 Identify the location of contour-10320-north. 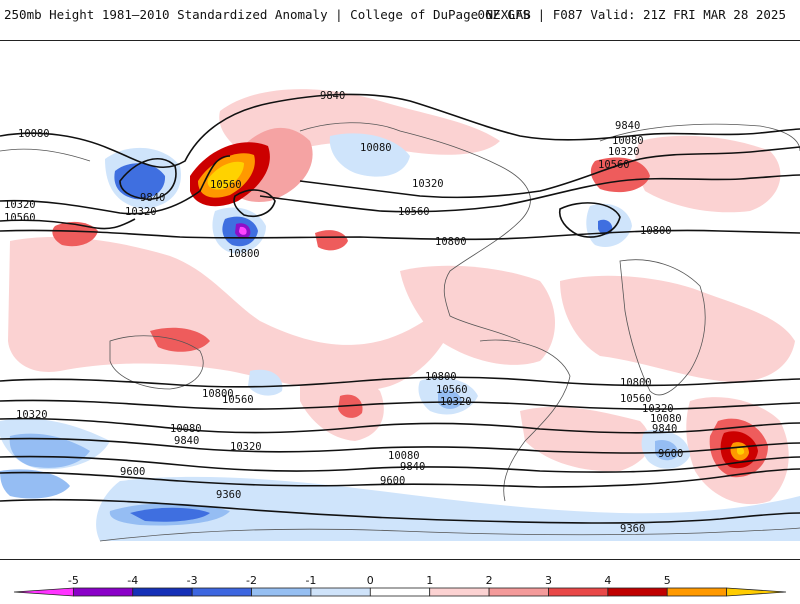
(400, 180).